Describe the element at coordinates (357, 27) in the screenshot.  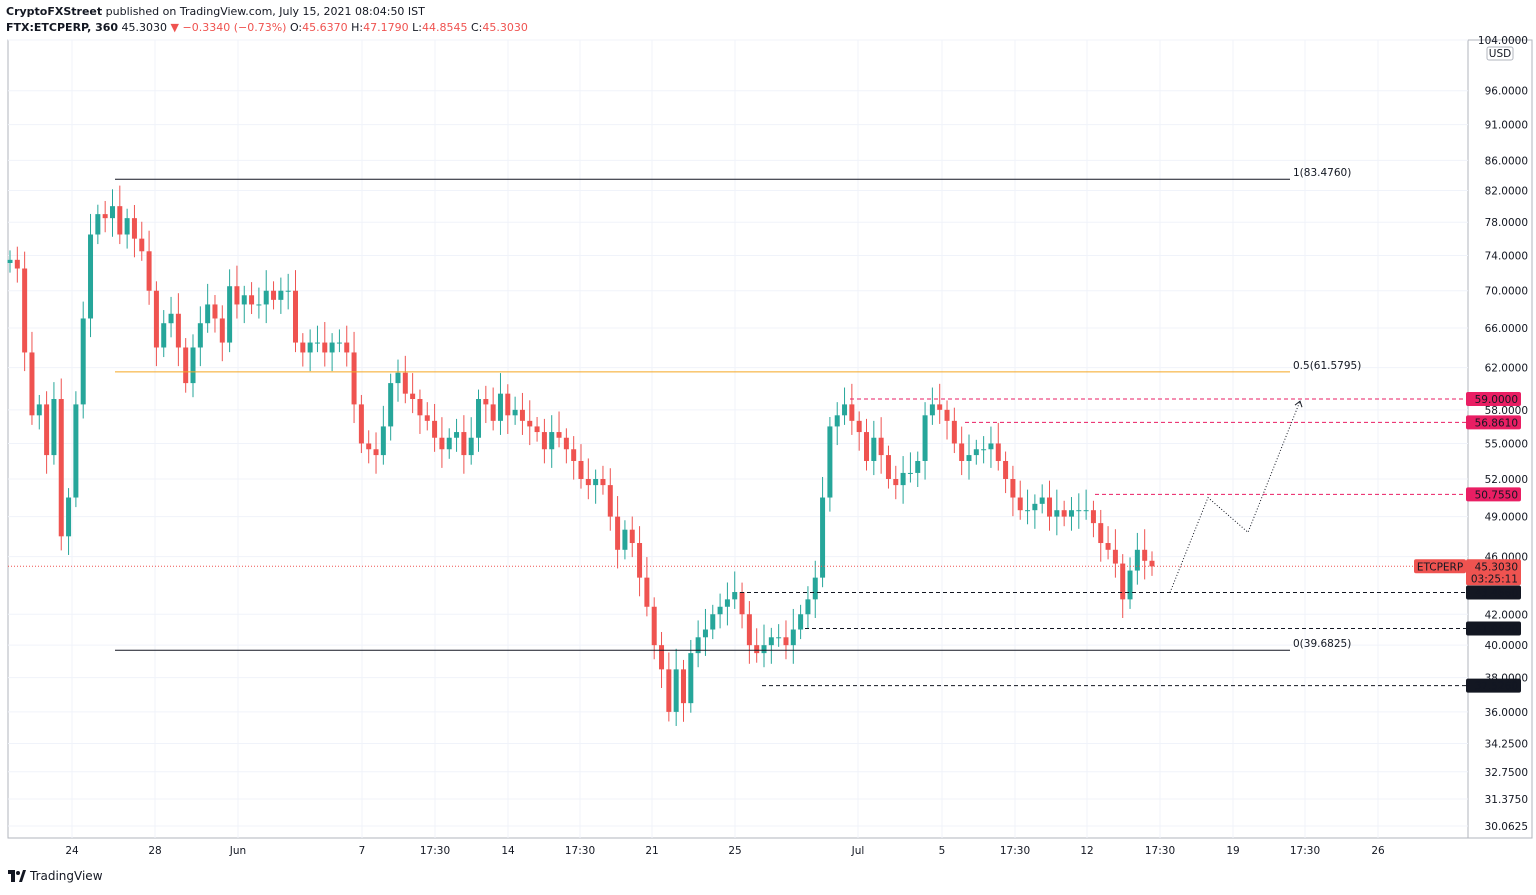
I see `high-label: H:` at that location.